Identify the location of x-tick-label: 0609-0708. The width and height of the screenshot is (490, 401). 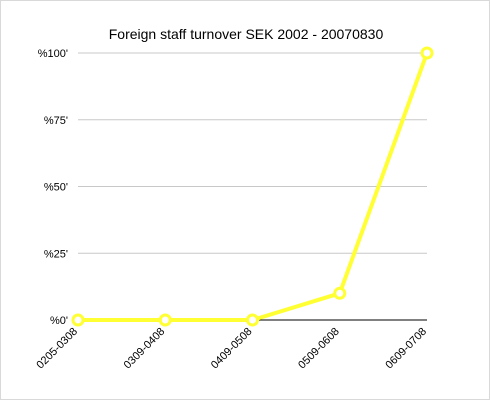
(406, 349).